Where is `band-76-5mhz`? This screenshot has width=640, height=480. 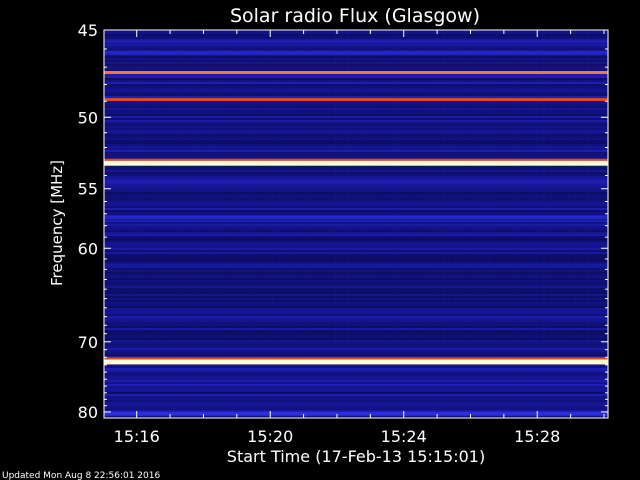 band-76-5mhz is located at coordinates (356, 389).